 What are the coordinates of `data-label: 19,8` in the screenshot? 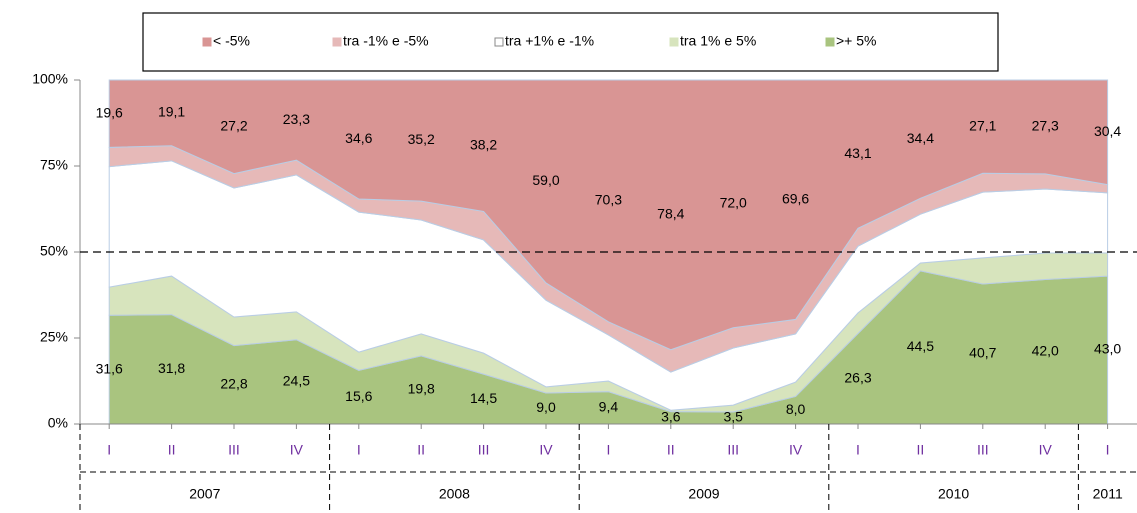 It's located at (421, 389).